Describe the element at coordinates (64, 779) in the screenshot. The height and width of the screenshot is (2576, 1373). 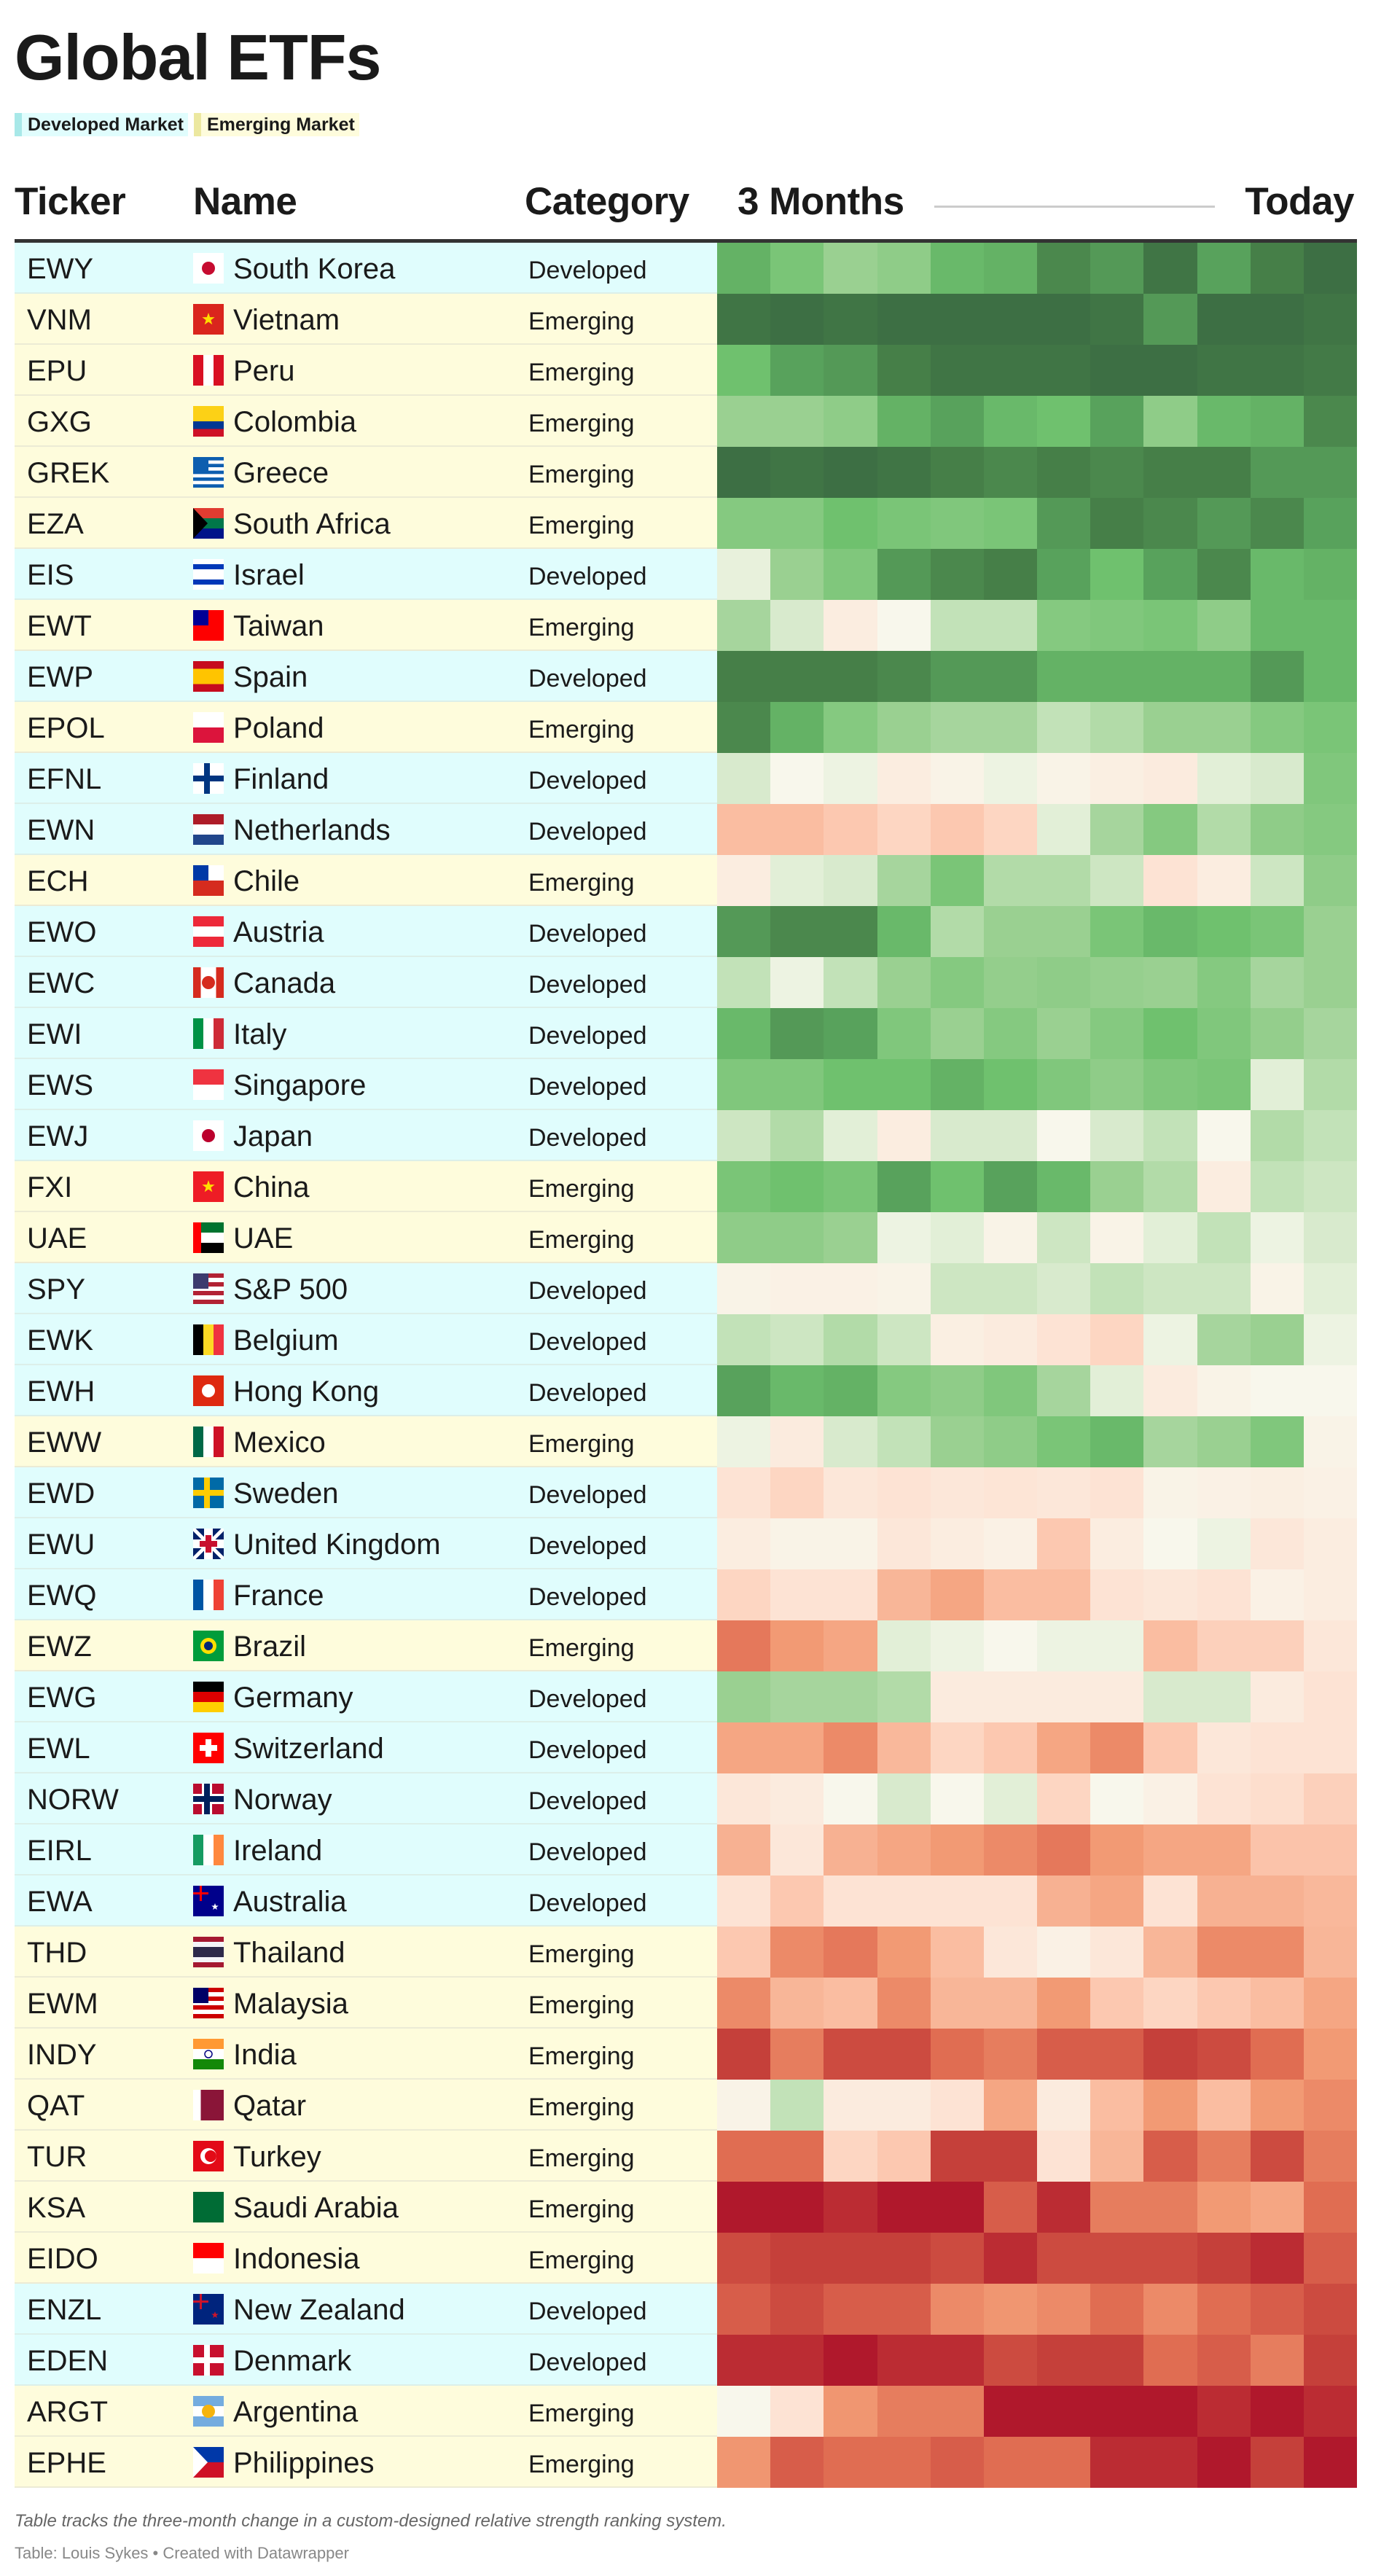
I see `ticker-cell: EFNL` at that location.